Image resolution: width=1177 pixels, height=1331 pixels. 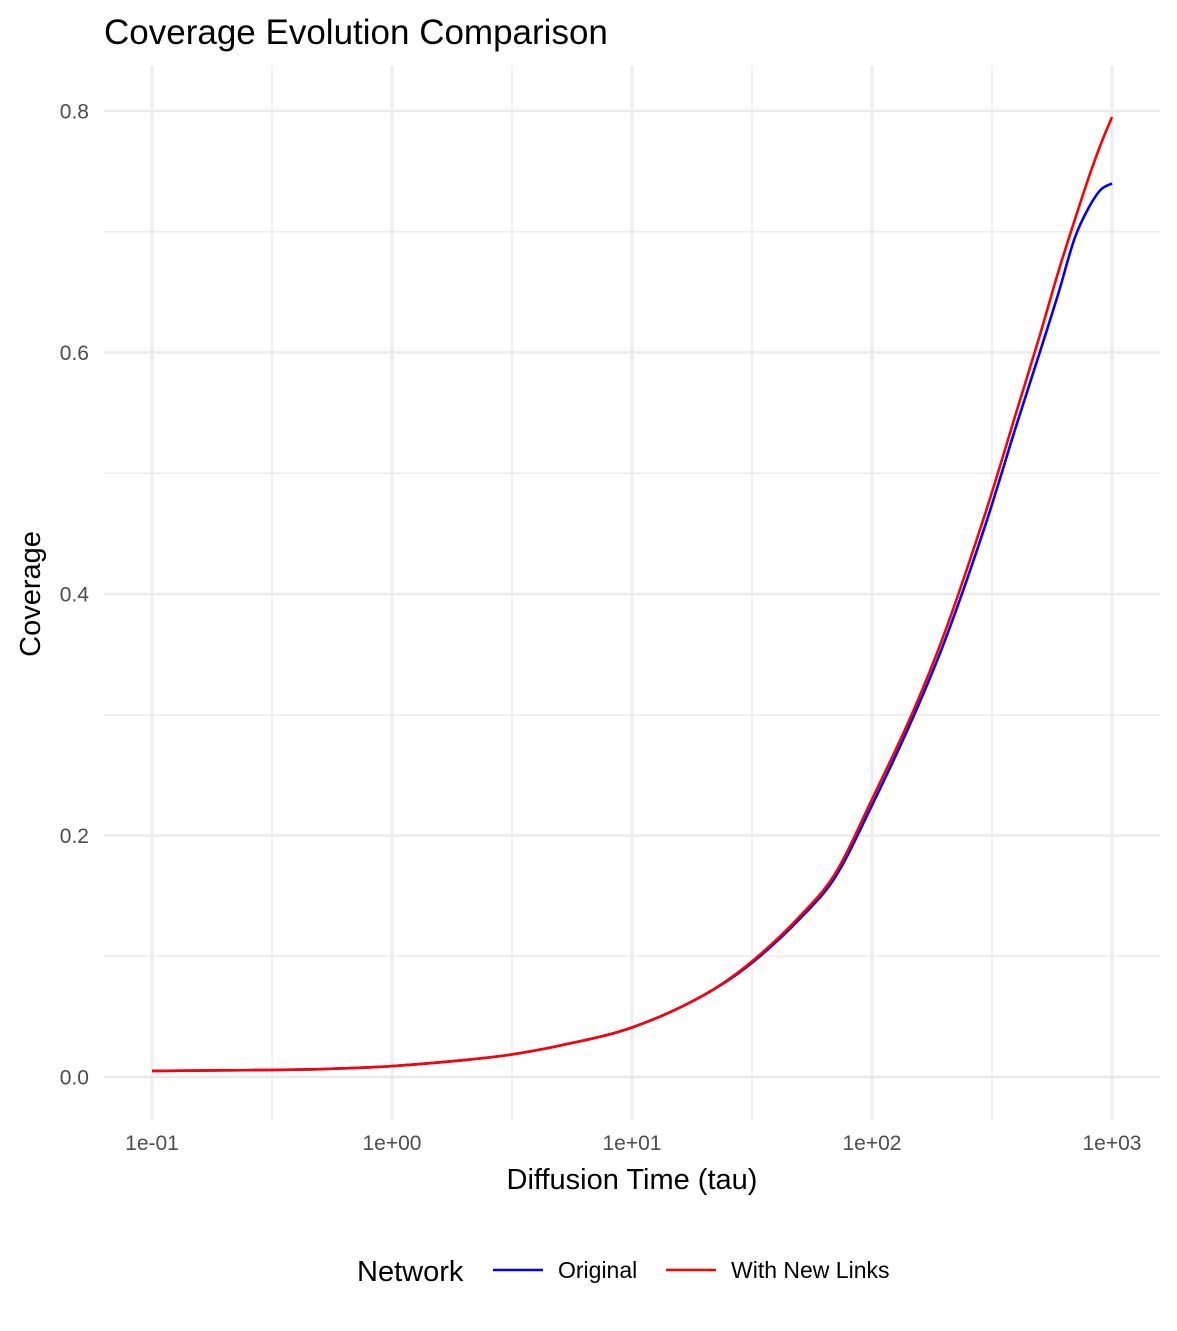 What do you see at coordinates (597, 1270) in the screenshot?
I see `legend-label-original: Original` at bounding box center [597, 1270].